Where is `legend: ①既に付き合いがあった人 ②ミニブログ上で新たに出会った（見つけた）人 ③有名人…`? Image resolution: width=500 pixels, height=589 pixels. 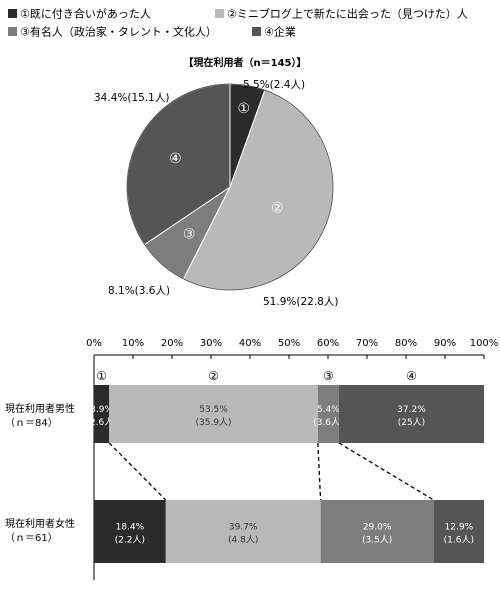 legend: ①既に付き合いがあった人 ②ミニブログ上で新たに出会った（見つけた）人 ③有名人… is located at coordinates (238, 23).